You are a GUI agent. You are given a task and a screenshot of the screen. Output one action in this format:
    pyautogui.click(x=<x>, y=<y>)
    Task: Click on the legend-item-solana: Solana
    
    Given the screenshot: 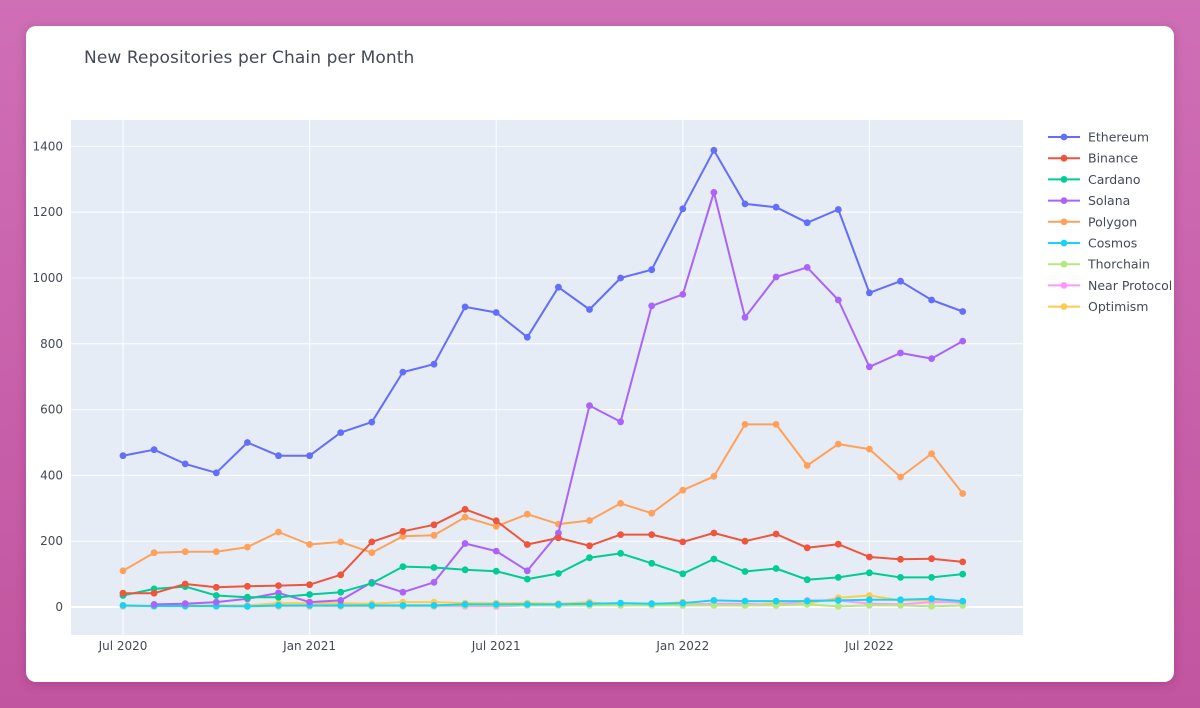 What is the action you would take?
    pyautogui.click(x=1089, y=200)
    